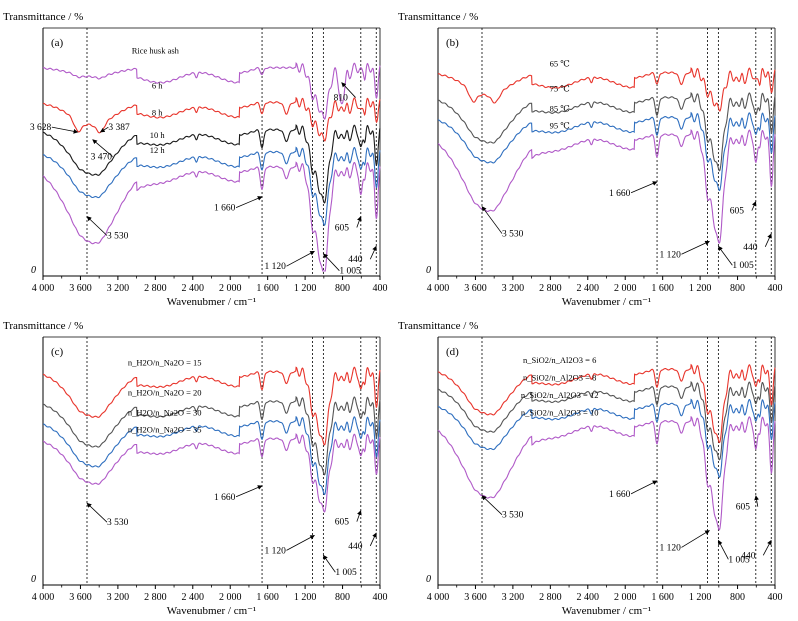 Image resolution: width=798 pixels, height=621 pixels. I want to click on series-label: 12 h, so click(158, 150).